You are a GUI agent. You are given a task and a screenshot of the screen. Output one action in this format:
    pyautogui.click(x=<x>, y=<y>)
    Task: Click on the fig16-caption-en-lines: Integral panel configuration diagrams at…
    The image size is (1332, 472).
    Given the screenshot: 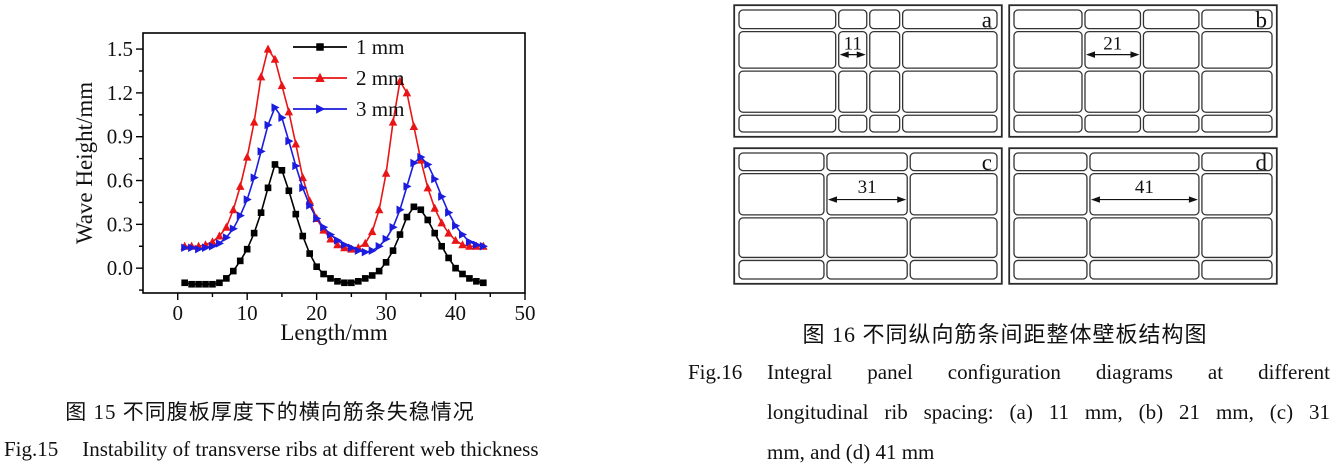 What is the action you would take?
    pyautogui.click(x=1048, y=412)
    